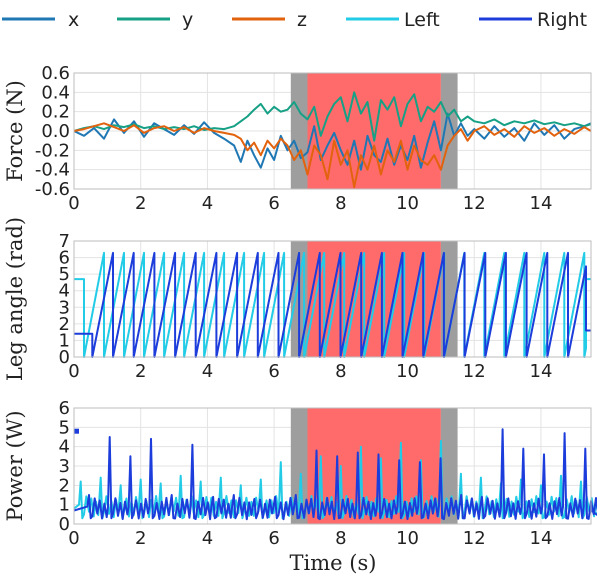 This screenshot has height=578, width=597. What do you see at coordinates (52, 150) in the screenshot?
I see `y-tick-label: -0.2` at bounding box center [52, 150].